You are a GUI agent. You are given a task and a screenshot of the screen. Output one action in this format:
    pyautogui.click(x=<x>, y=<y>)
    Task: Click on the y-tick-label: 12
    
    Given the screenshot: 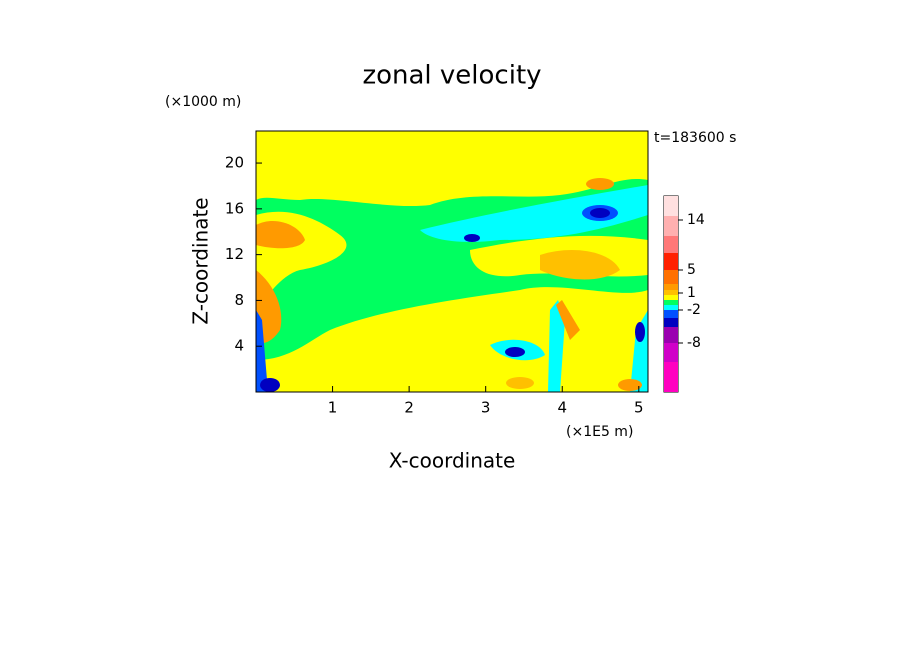 What is the action you would take?
    pyautogui.click(x=234, y=254)
    